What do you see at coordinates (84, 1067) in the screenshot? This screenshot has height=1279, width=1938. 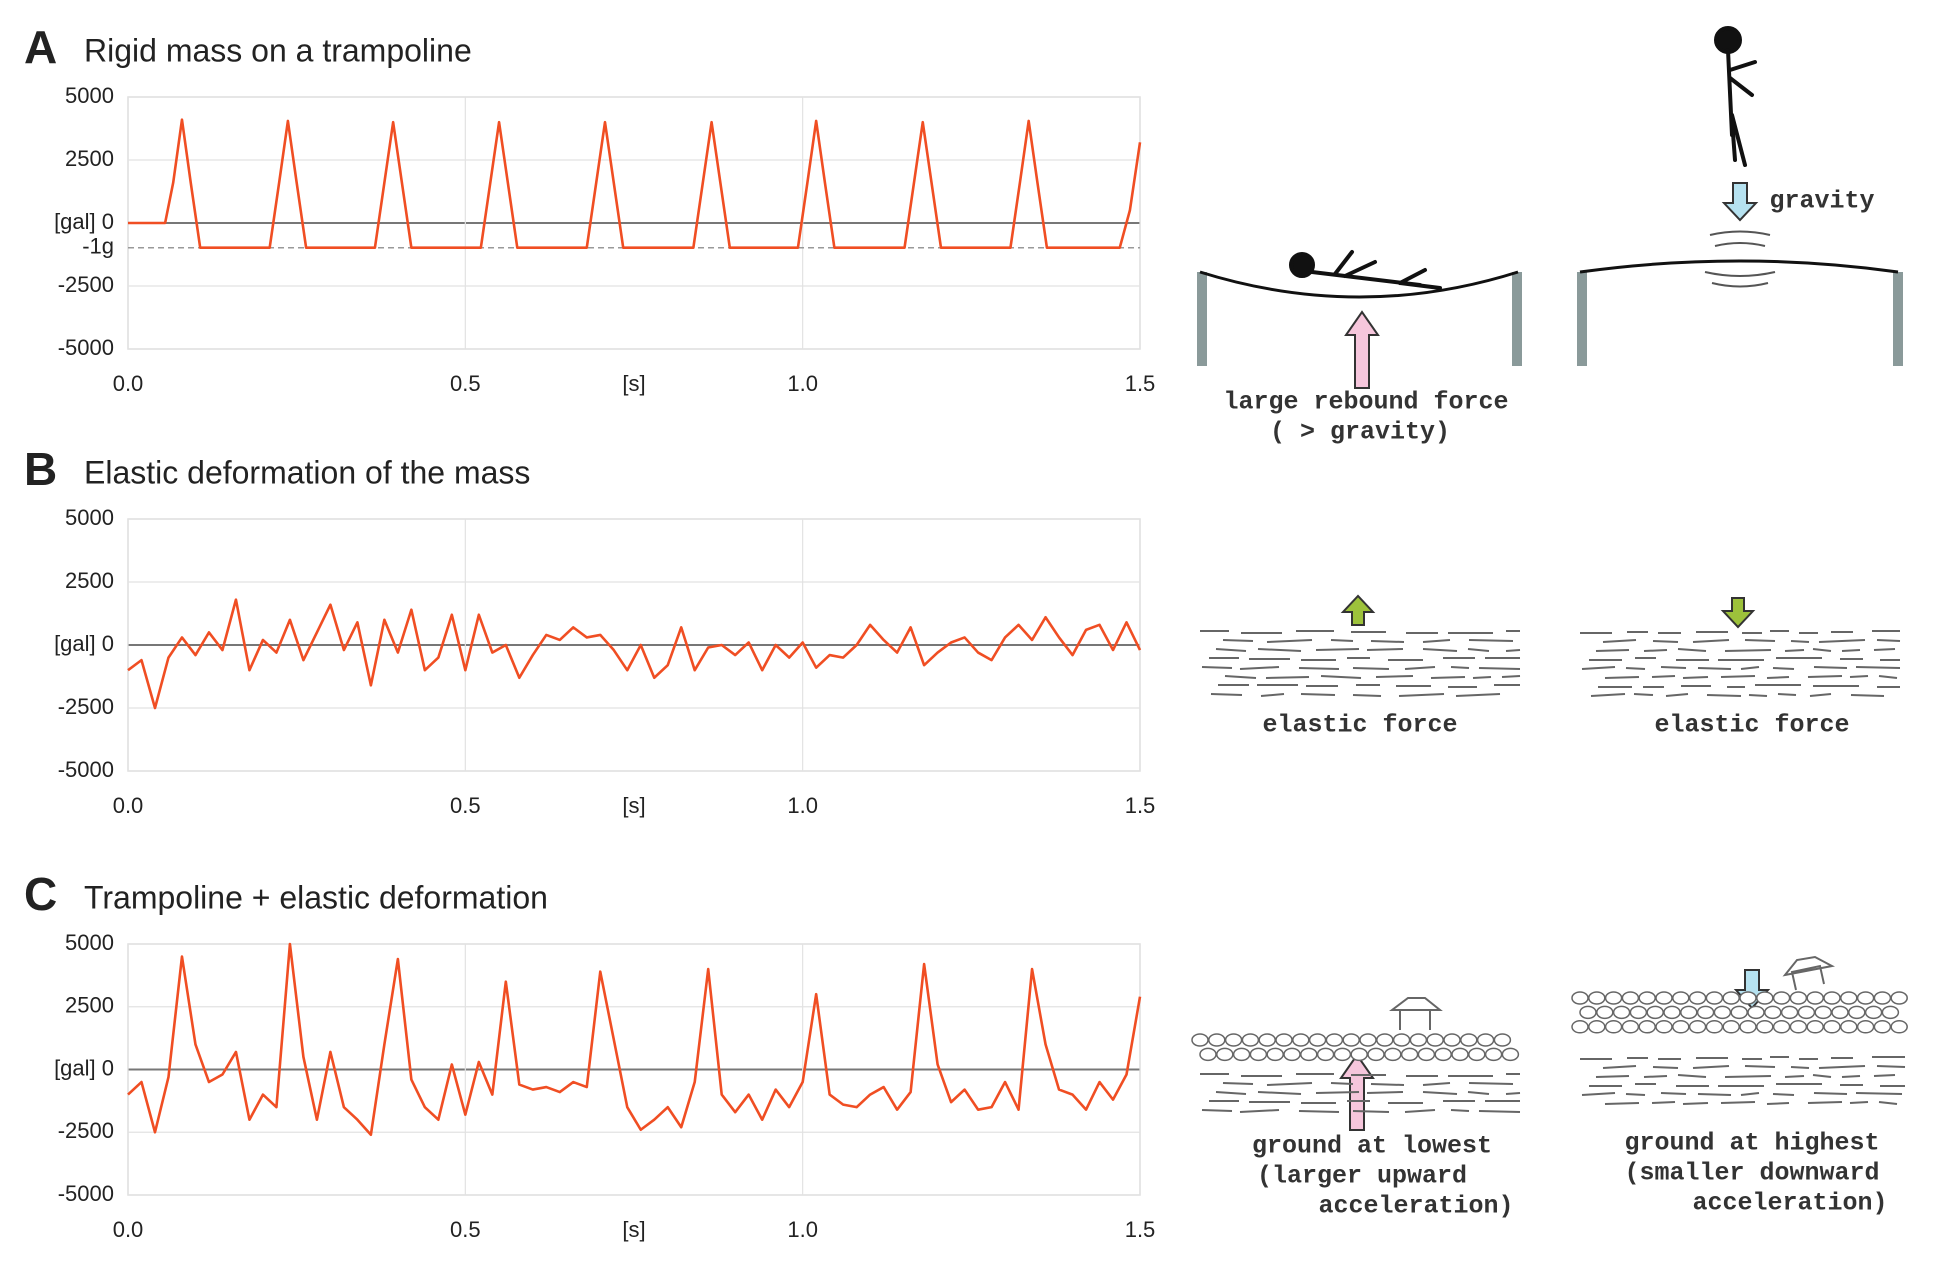 I see `y-tick-label: [gal] 0` at bounding box center [84, 1067].